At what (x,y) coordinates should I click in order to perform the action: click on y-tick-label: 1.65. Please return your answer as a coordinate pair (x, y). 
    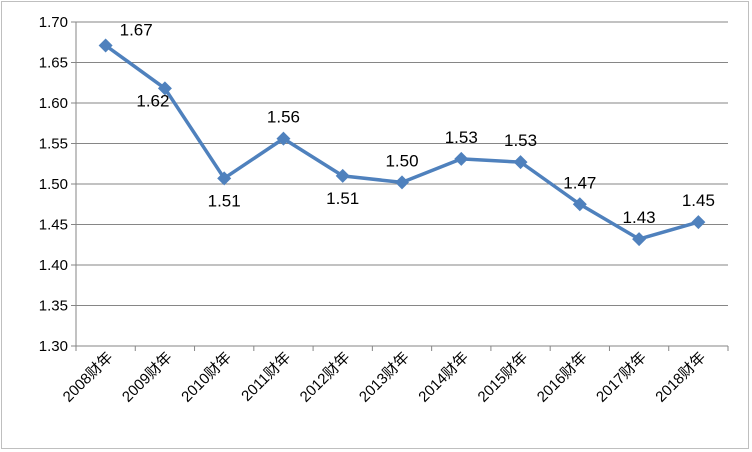
    Looking at the image, I should click on (53, 63).